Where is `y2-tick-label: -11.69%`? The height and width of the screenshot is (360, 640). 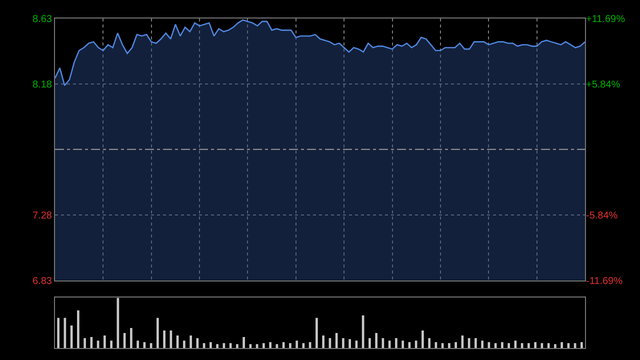
y2-tick-label: -11.69% is located at coordinates (604, 281).